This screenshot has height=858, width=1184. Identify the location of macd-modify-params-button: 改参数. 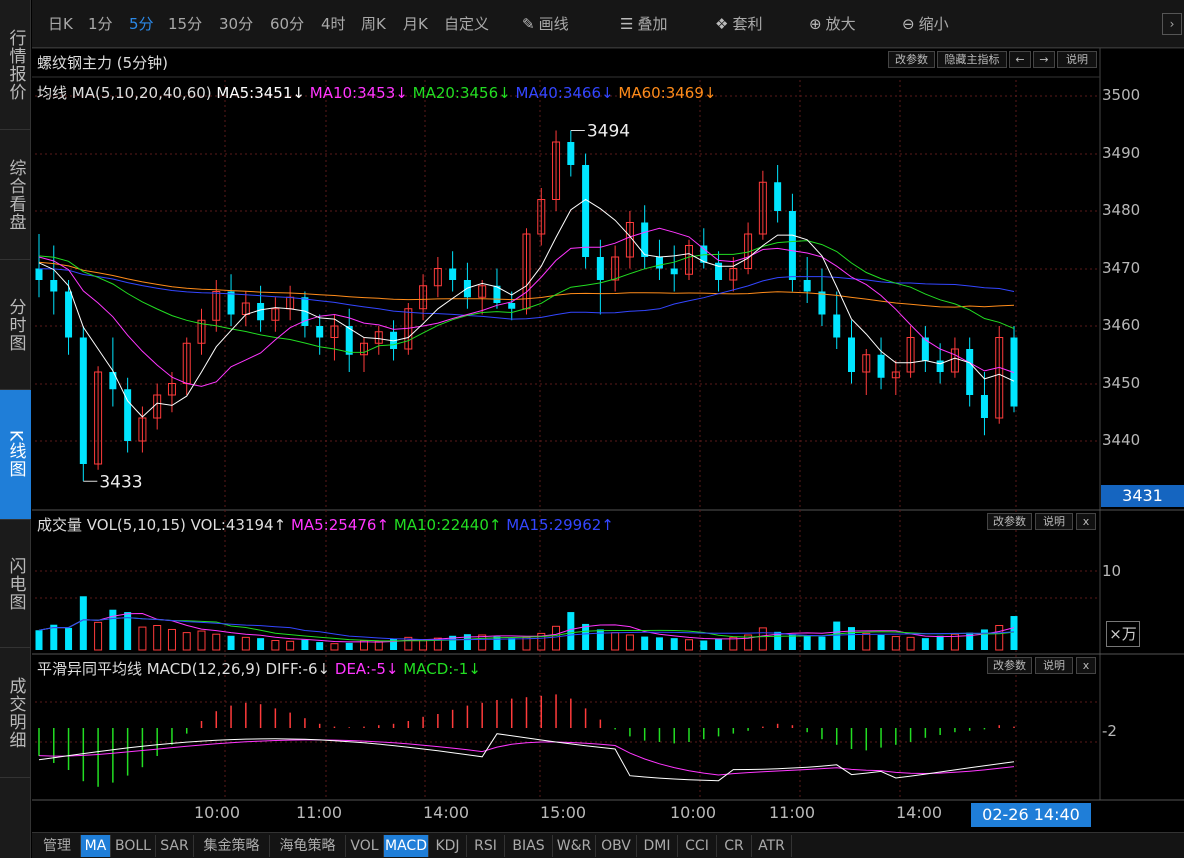
(1009, 665).